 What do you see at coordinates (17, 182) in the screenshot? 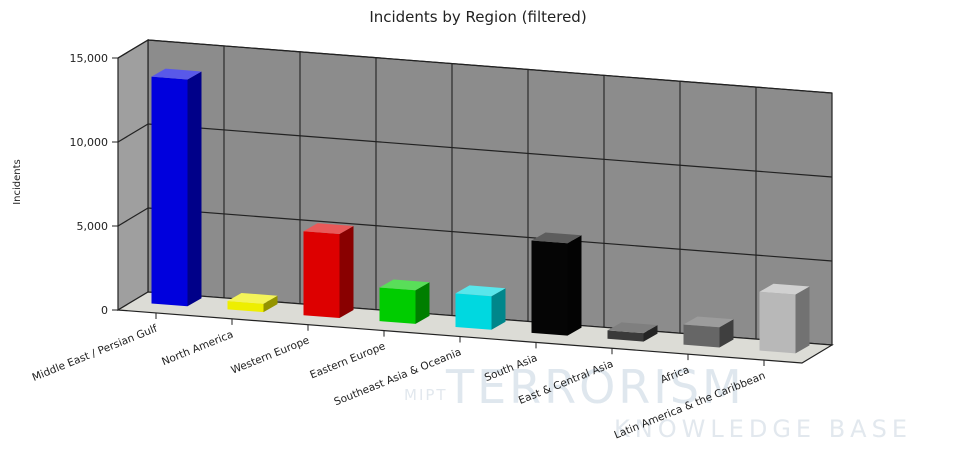
I see `y-axis-label: Incidents` at bounding box center [17, 182].